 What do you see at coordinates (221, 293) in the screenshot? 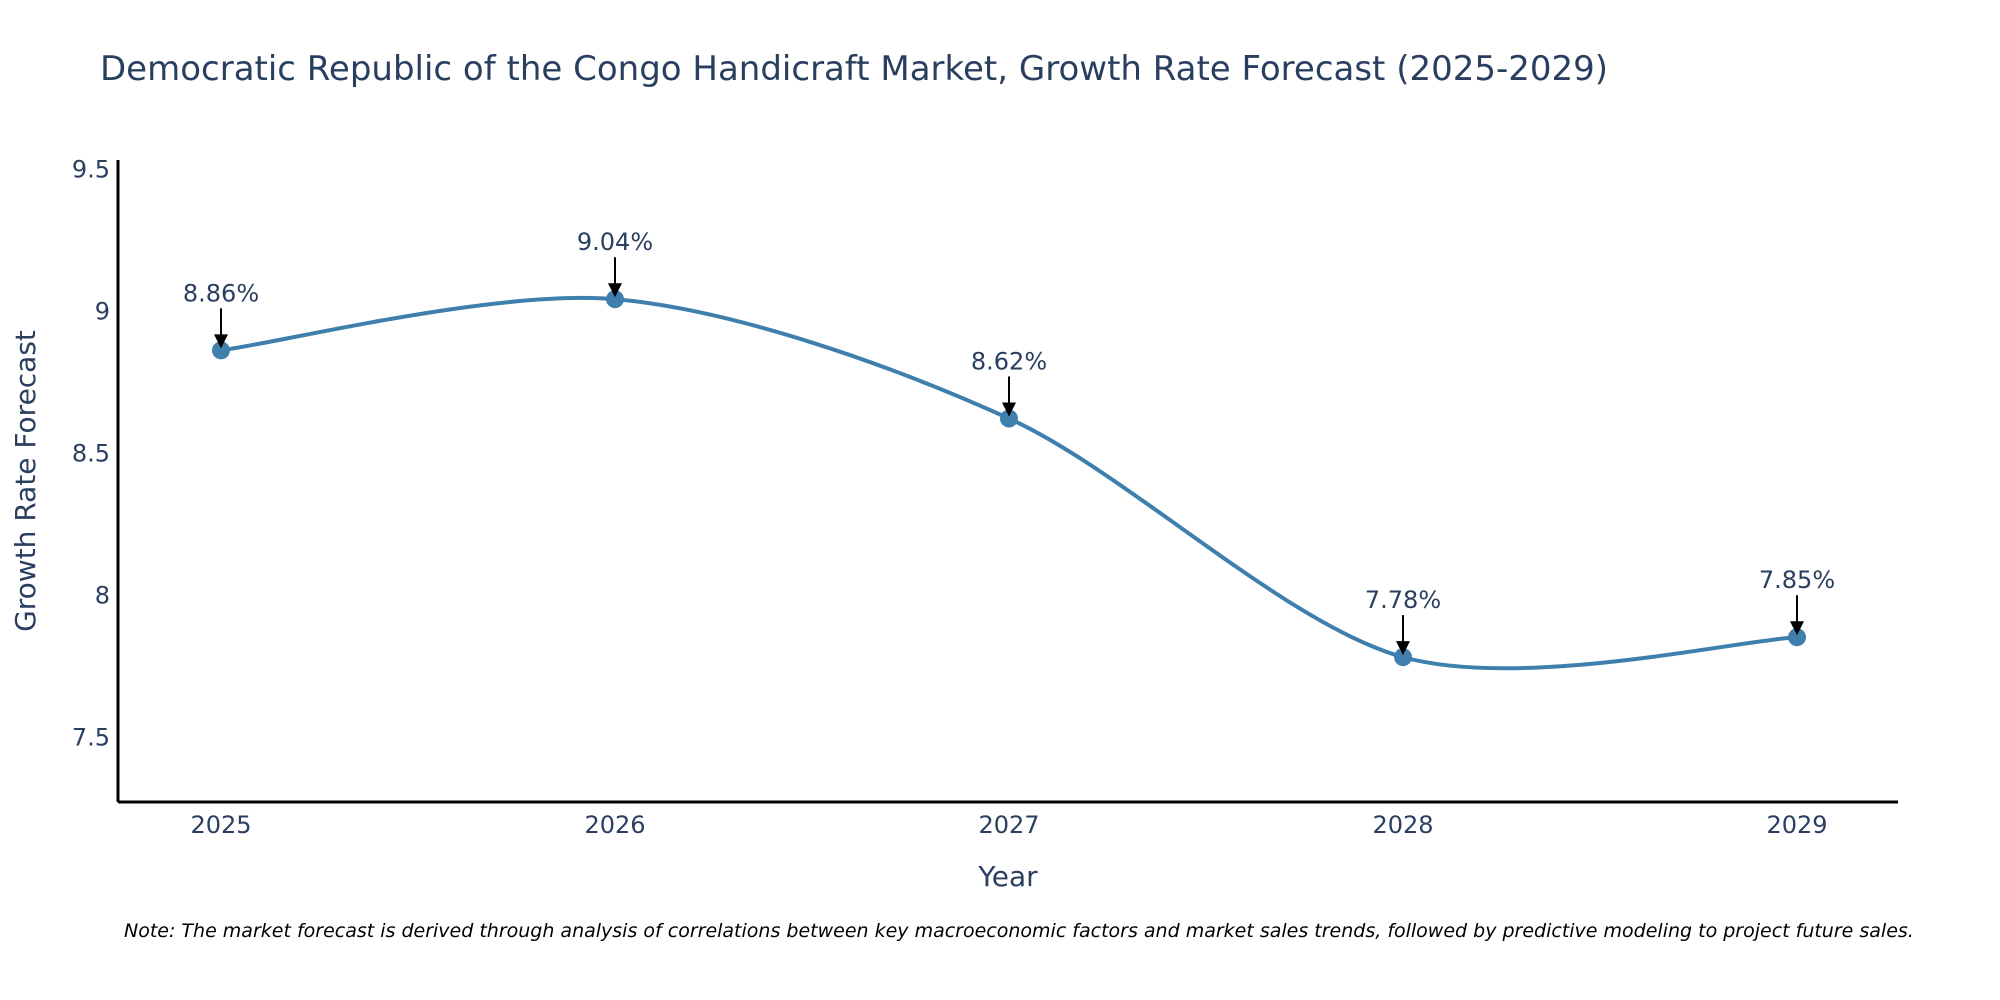
I see `data-label: 8.86%` at bounding box center [221, 293].